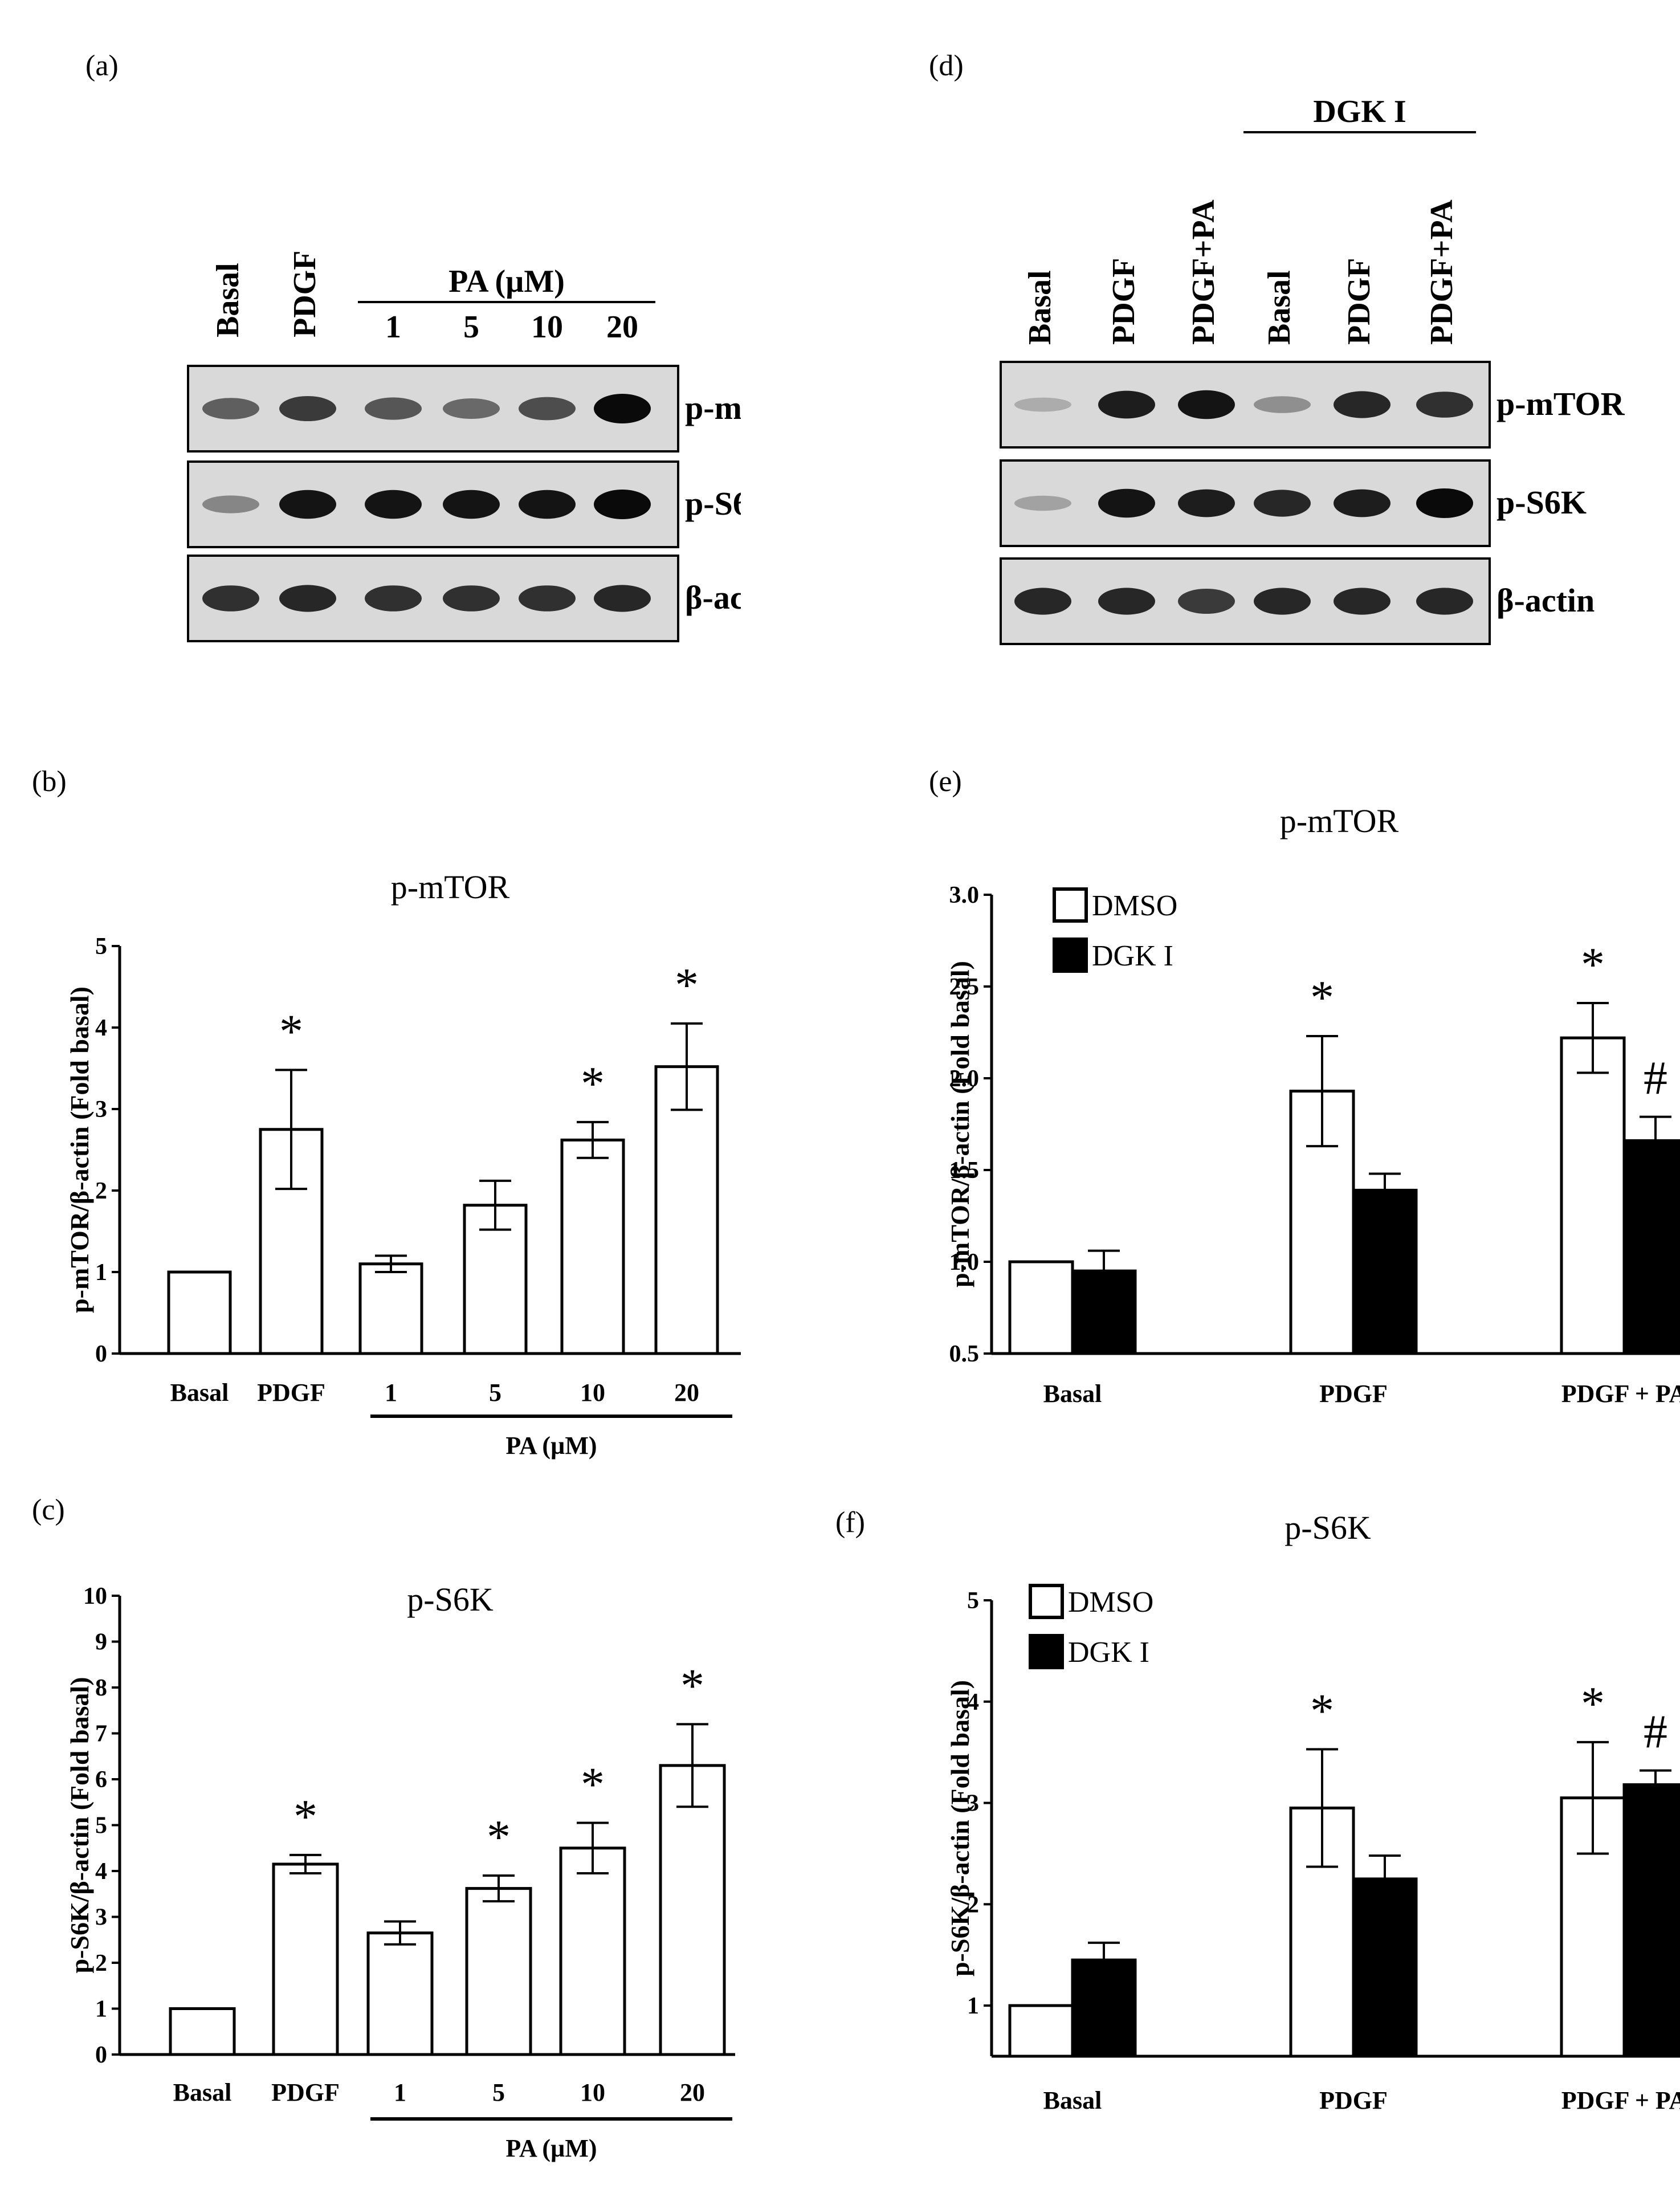 Image resolution: width=1680 pixels, height=2197 pixels. What do you see at coordinates (391, 1393) in the screenshot?
I see `x-category-label: 1` at bounding box center [391, 1393].